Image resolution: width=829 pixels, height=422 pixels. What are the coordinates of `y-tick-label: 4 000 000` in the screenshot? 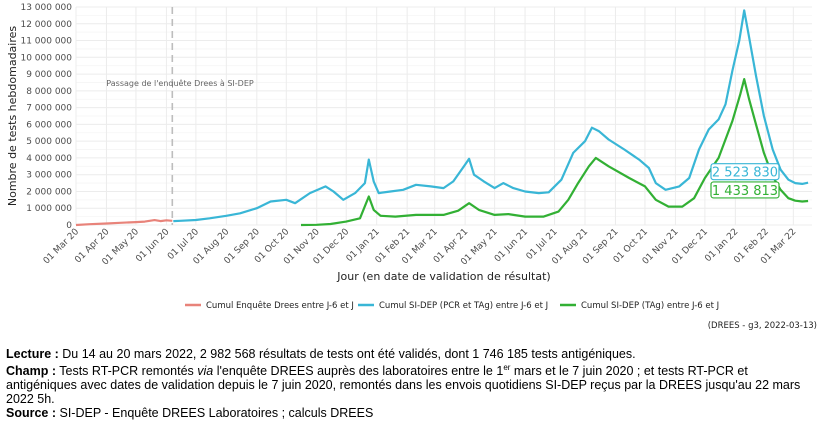 It's located at (49, 159).